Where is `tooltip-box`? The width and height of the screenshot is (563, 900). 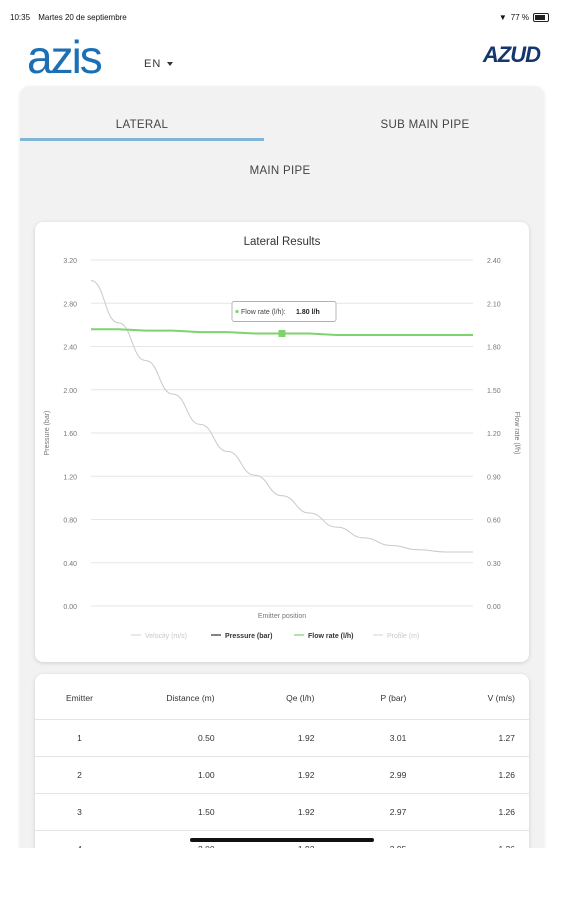 tooltip-box is located at coordinates (284, 311).